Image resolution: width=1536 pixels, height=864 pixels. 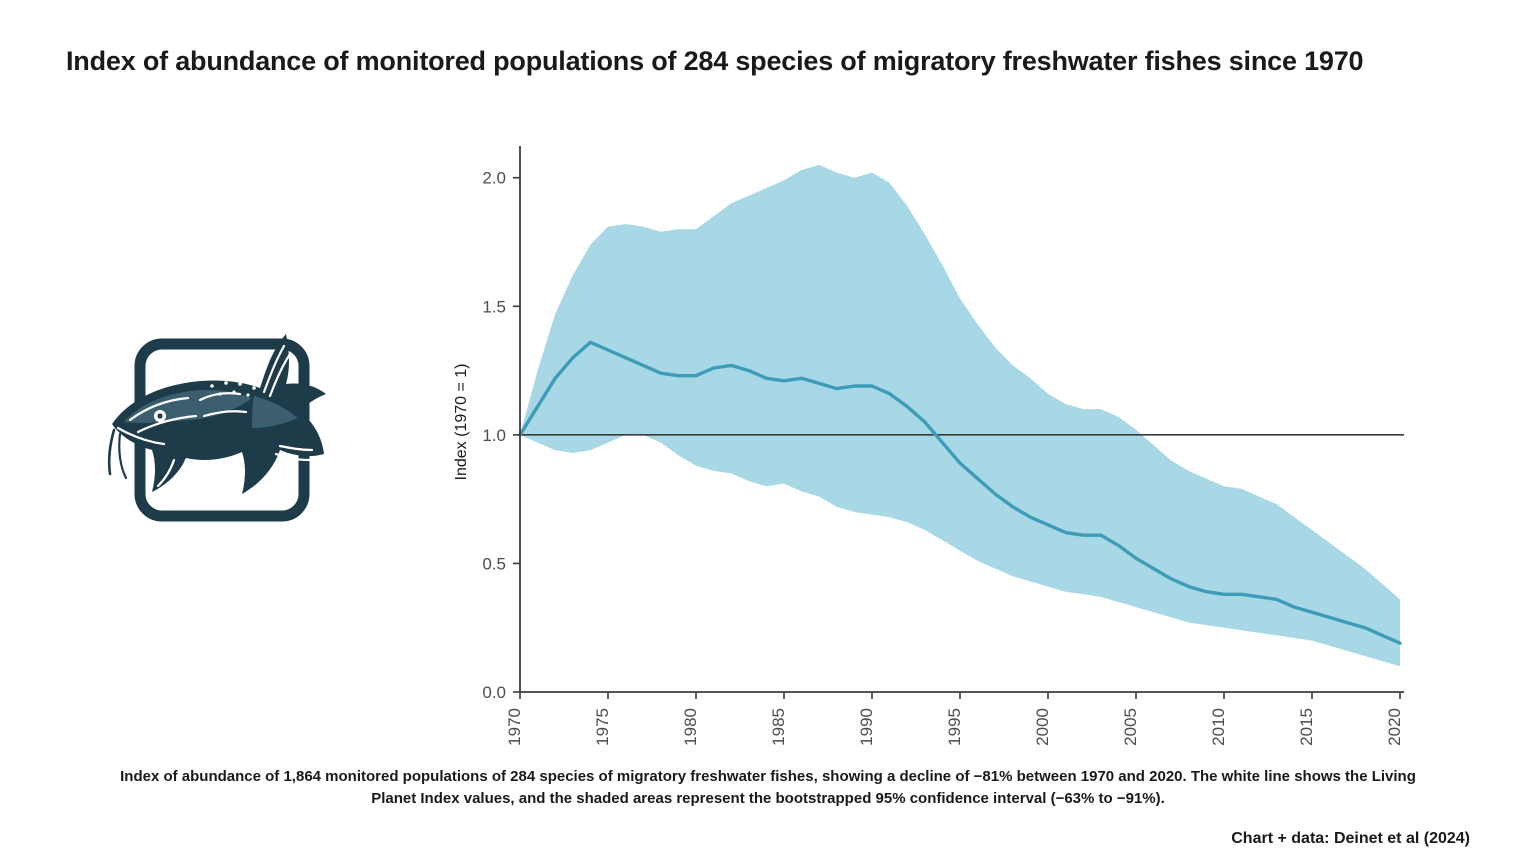 What do you see at coordinates (1394, 727) in the screenshot?
I see `x-tick-label: 2020` at bounding box center [1394, 727].